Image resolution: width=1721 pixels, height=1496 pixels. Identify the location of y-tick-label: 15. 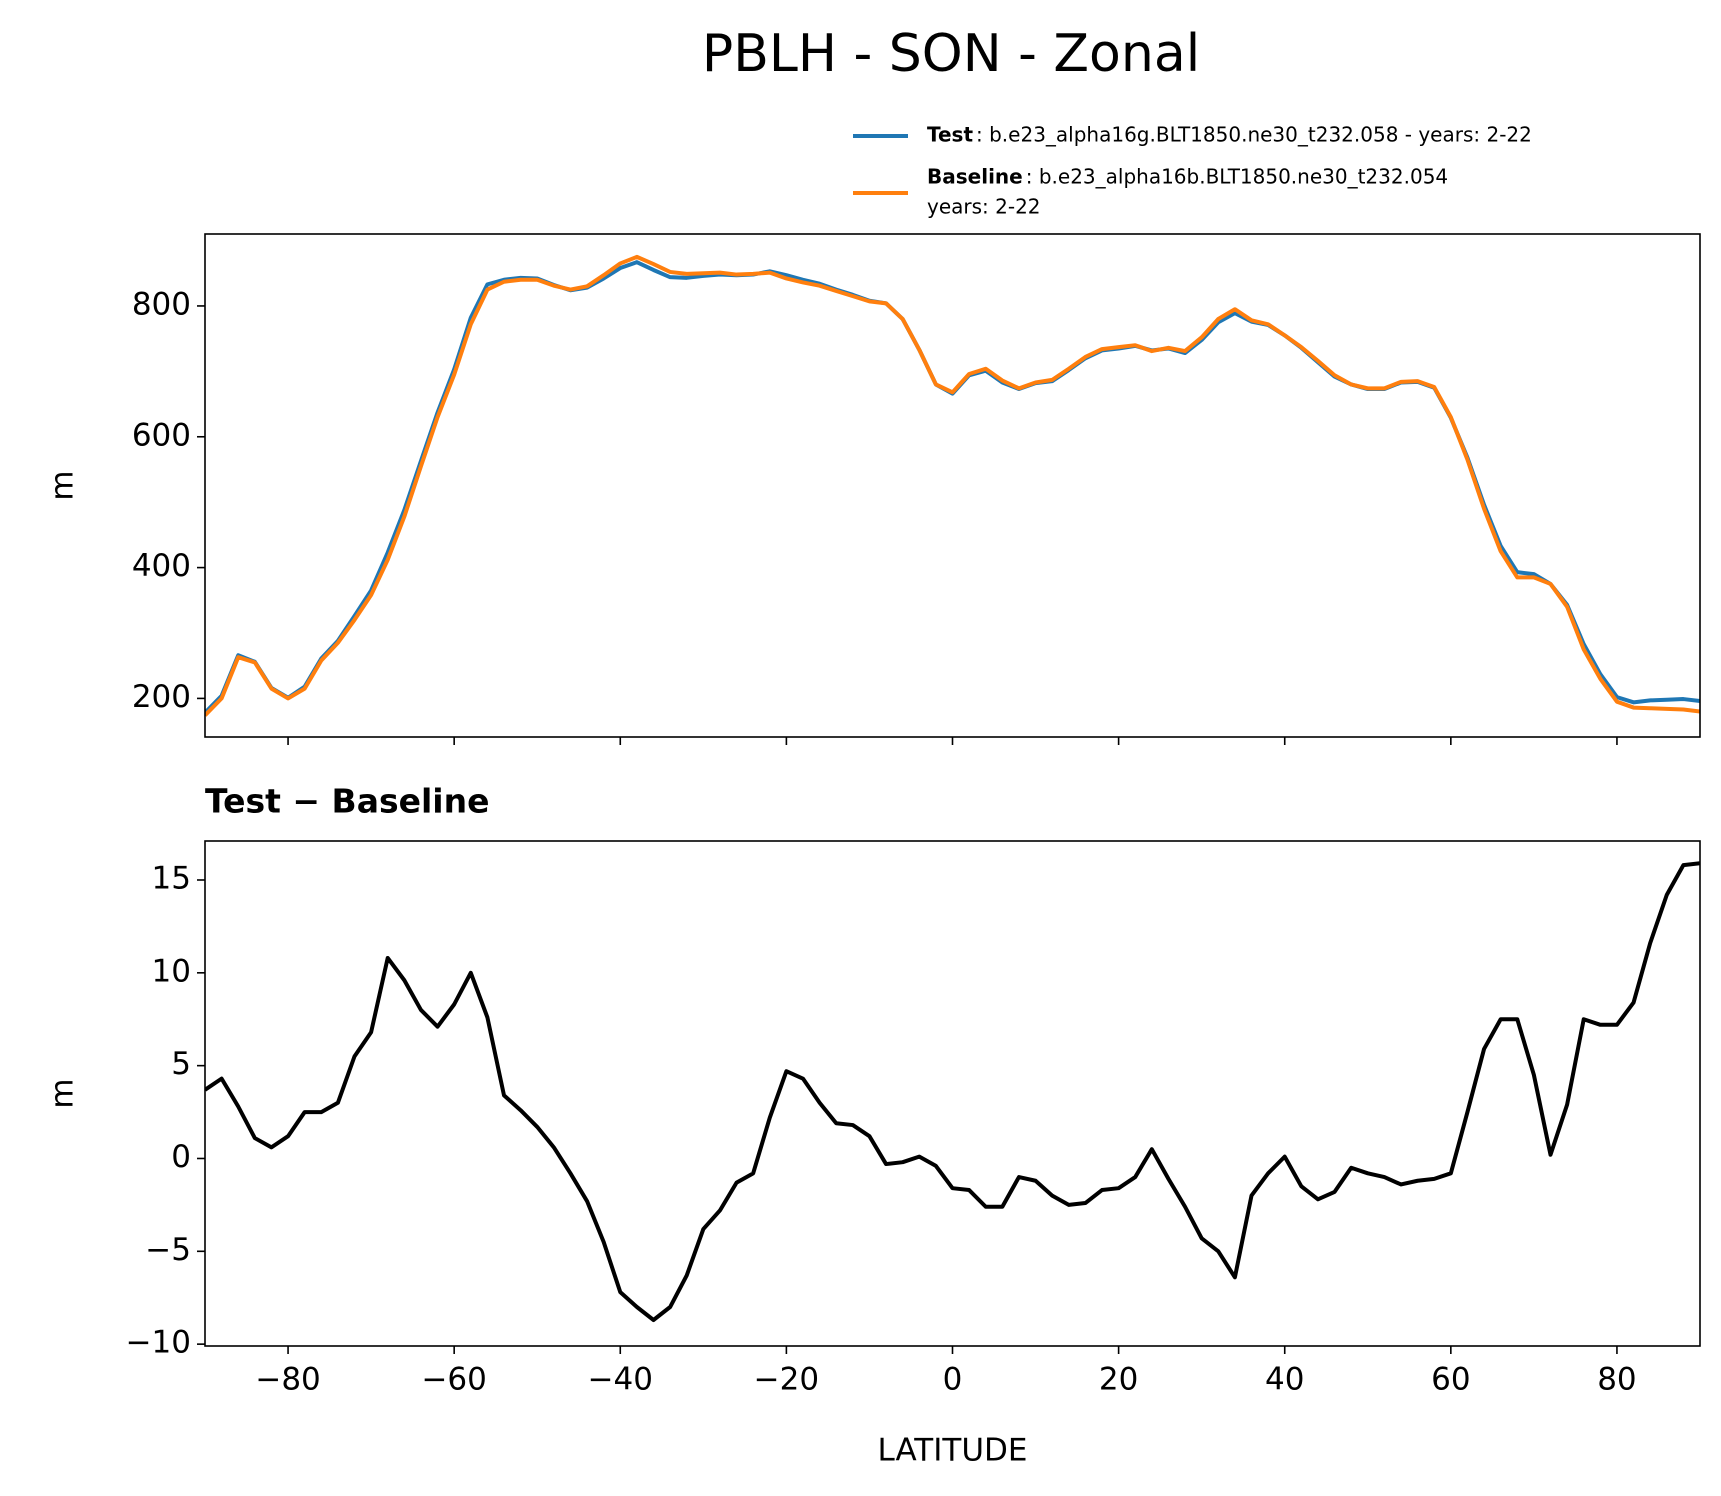
(171, 878).